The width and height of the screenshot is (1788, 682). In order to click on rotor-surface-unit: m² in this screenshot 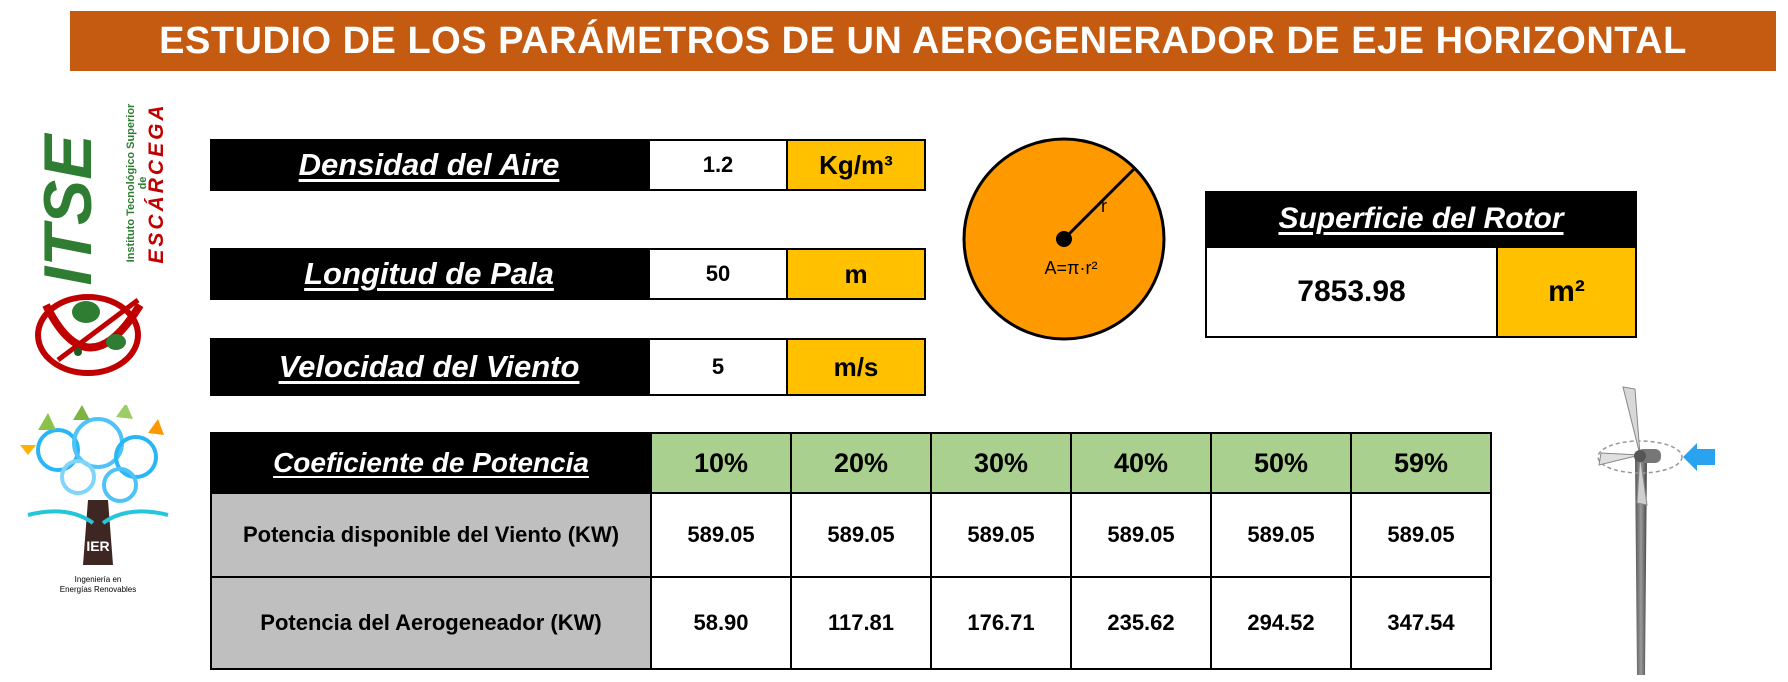, I will do `click(1566, 292)`.